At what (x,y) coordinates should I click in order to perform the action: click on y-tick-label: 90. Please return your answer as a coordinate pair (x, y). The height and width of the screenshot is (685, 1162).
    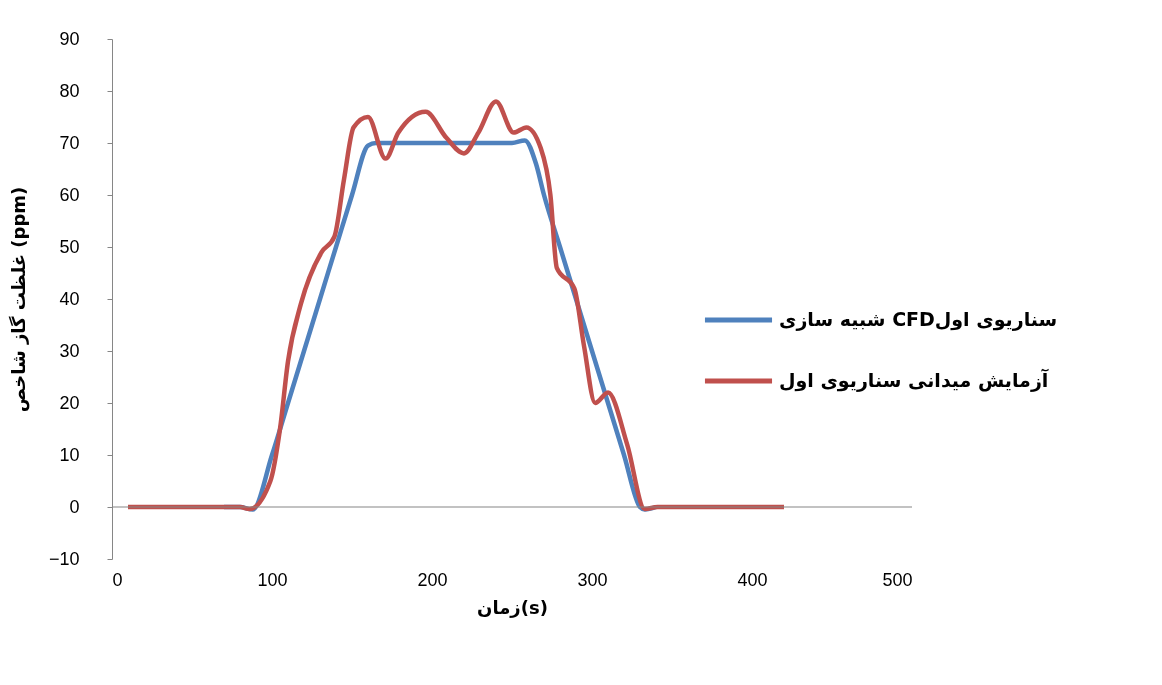
    Looking at the image, I should click on (69, 38).